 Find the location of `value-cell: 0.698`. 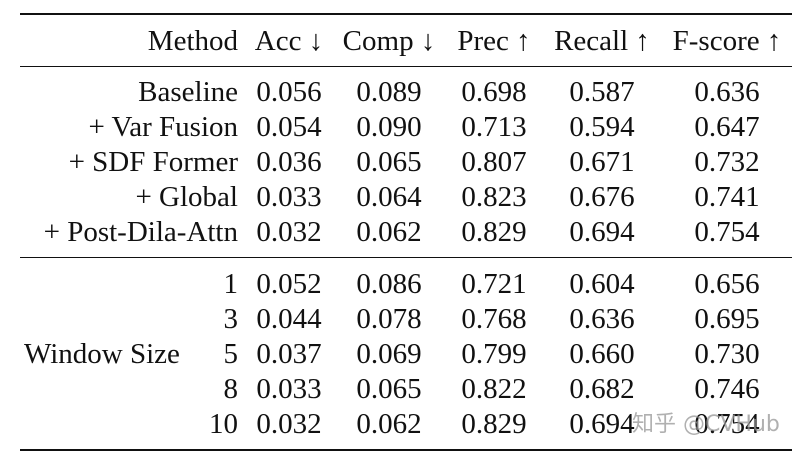

value-cell: 0.698 is located at coordinates (494, 92).